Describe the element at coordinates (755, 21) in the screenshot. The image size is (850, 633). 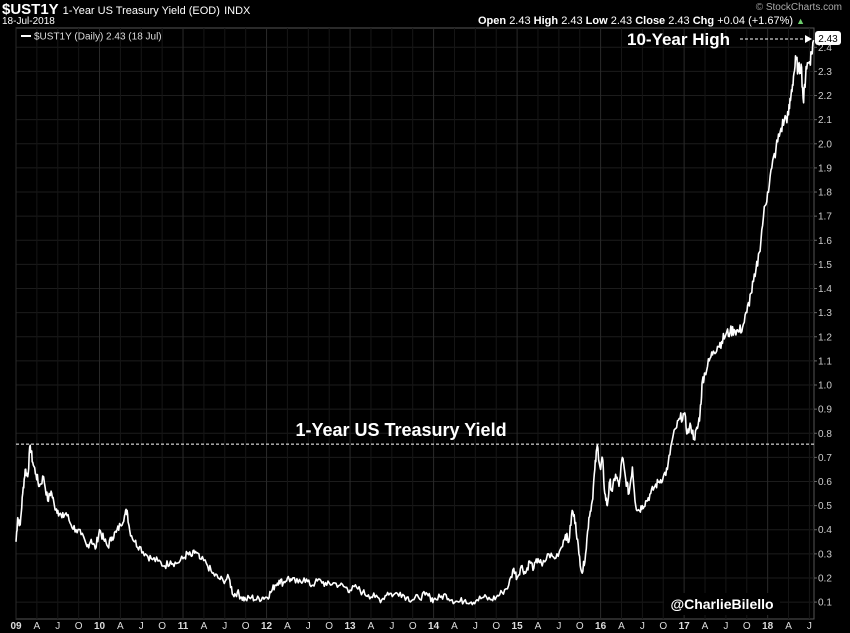
I see `chg-value: +0.04 (+1.67%)` at that location.